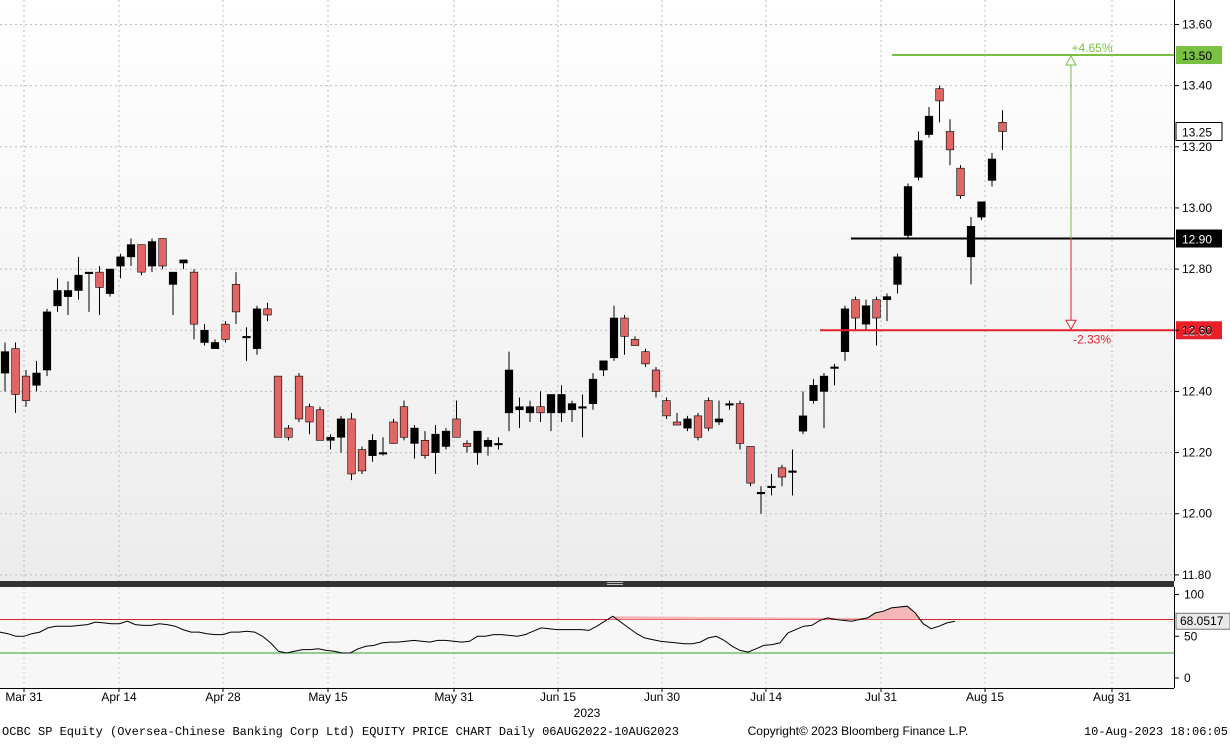 The height and width of the screenshot is (744, 1230). I want to click on rsi-line, so click(478, 629).